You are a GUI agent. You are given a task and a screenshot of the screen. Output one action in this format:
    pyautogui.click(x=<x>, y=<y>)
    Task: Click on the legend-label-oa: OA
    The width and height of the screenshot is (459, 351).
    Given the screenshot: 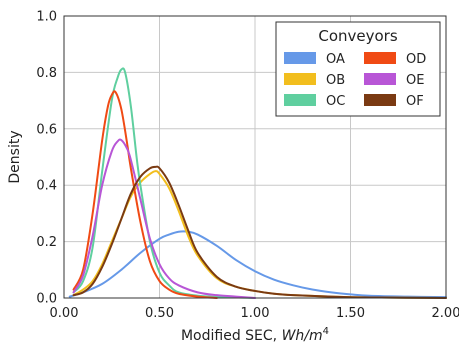 What is the action you would take?
    pyautogui.click(x=335, y=59)
    